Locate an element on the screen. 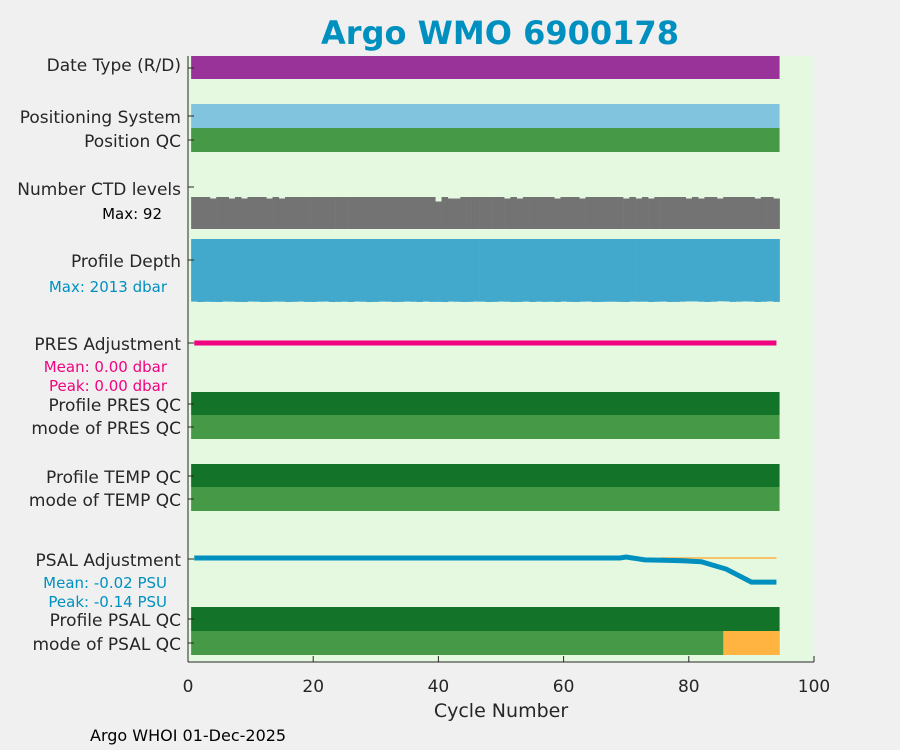 This screenshot has height=750, width=900. profile-pres-qc-label: Profile PRES QC is located at coordinates (114, 406).